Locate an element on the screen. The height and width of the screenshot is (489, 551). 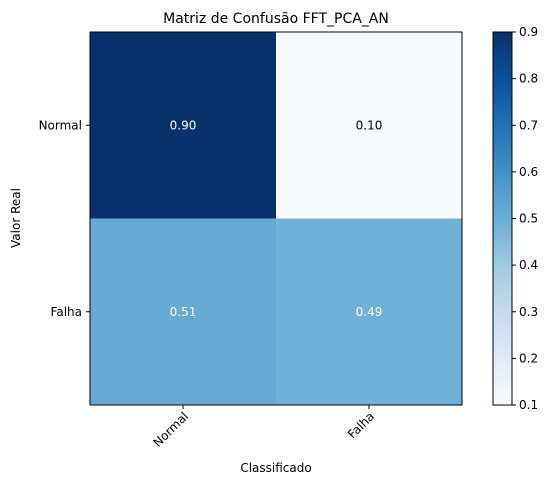
x-tick-label: Normal is located at coordinates (171, 429).